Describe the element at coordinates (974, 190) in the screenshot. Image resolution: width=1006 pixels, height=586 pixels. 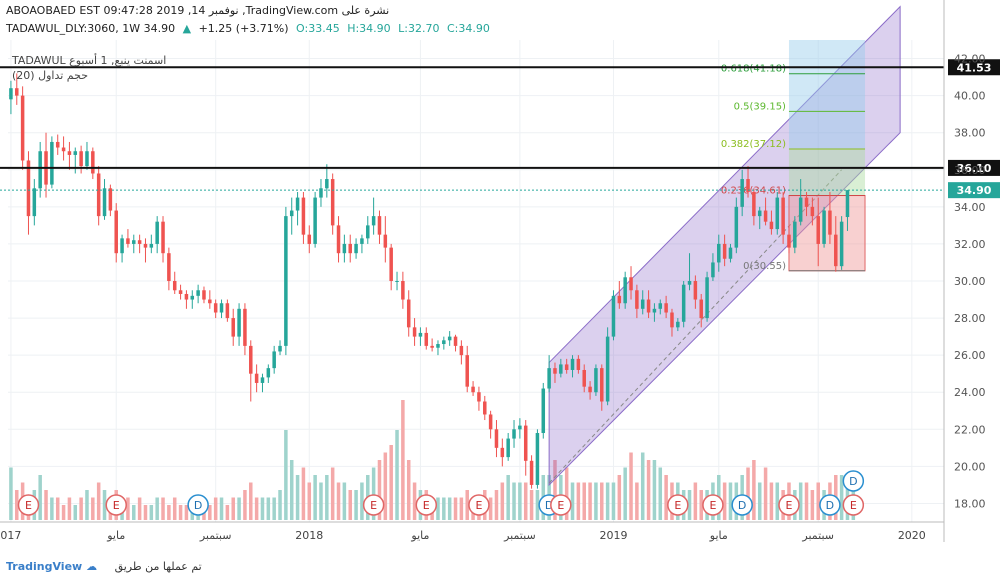
I see `last-price-tag` at that location.